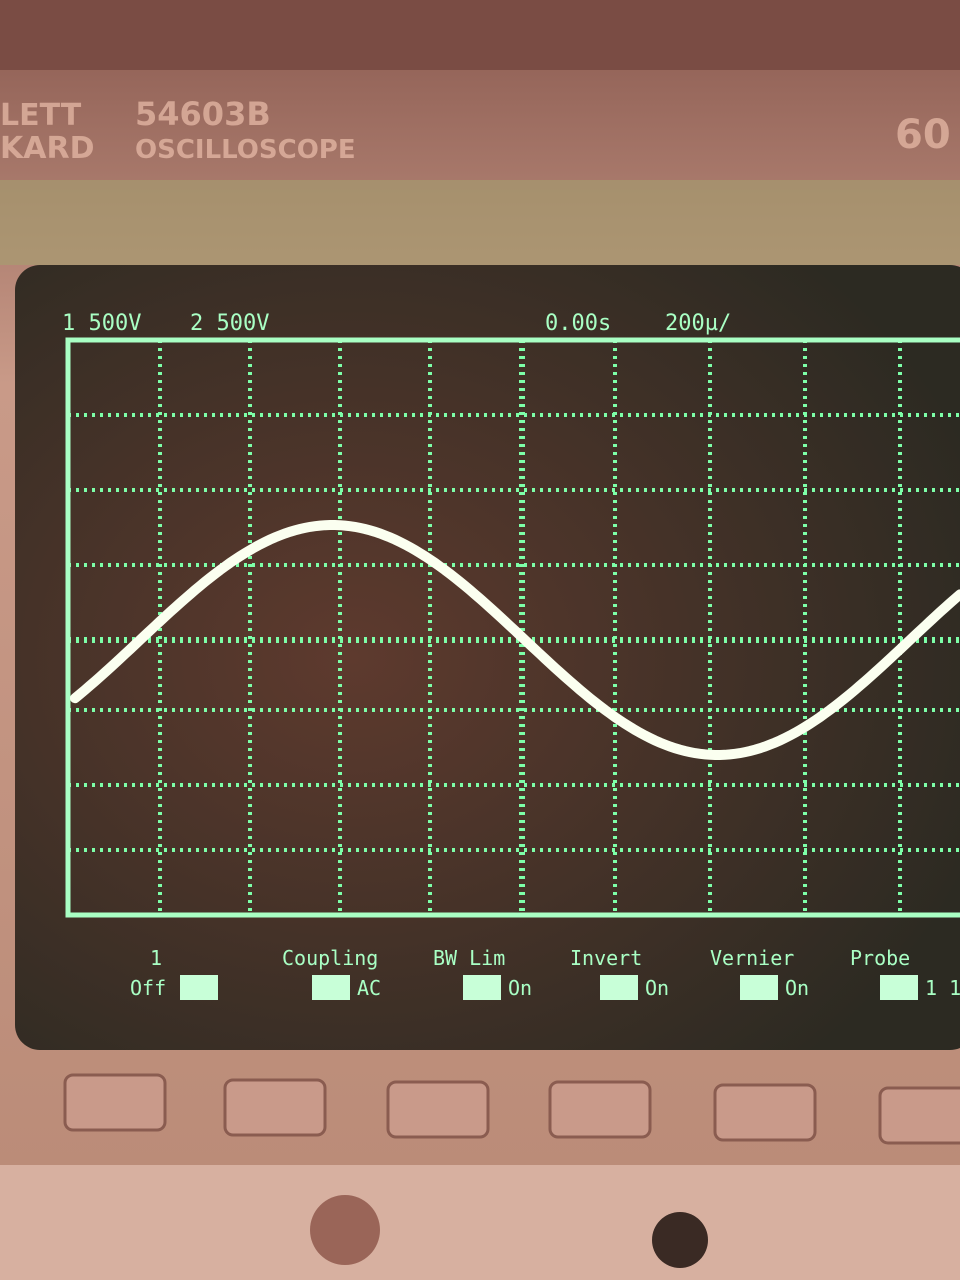 The image size is (960, 1280). Describe the element at coordinates (698, 323) in the screenshot. I see `time-base: 200µ/` at that location.